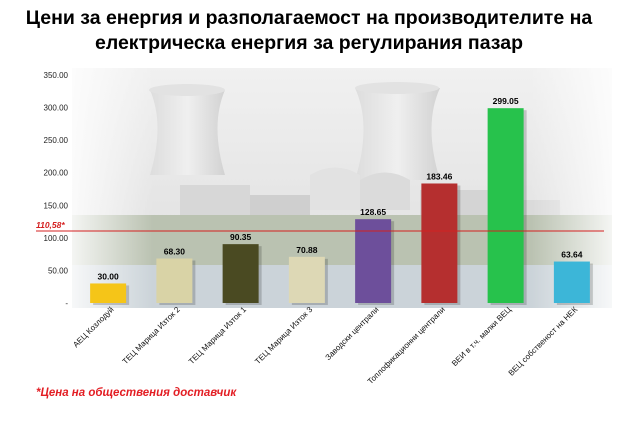 Image resolution: width=618 pixels, height=428 pixels. Describe the element at coordinates (56, 173) in the screenshot. I see `y-tick-label: 200.00` at that location.